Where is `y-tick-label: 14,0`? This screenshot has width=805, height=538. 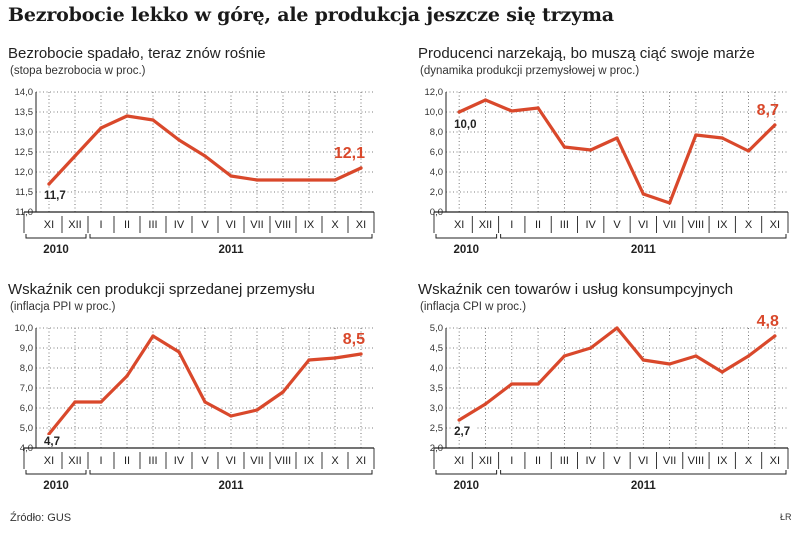
y-tick-label: 14,0 is located at coordinates (24, 92).